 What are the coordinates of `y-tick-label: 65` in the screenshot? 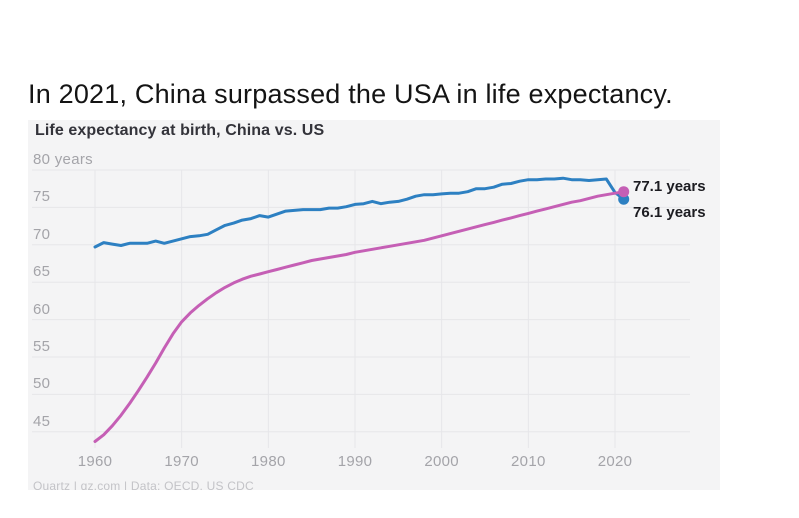 It's located at (42, 272).